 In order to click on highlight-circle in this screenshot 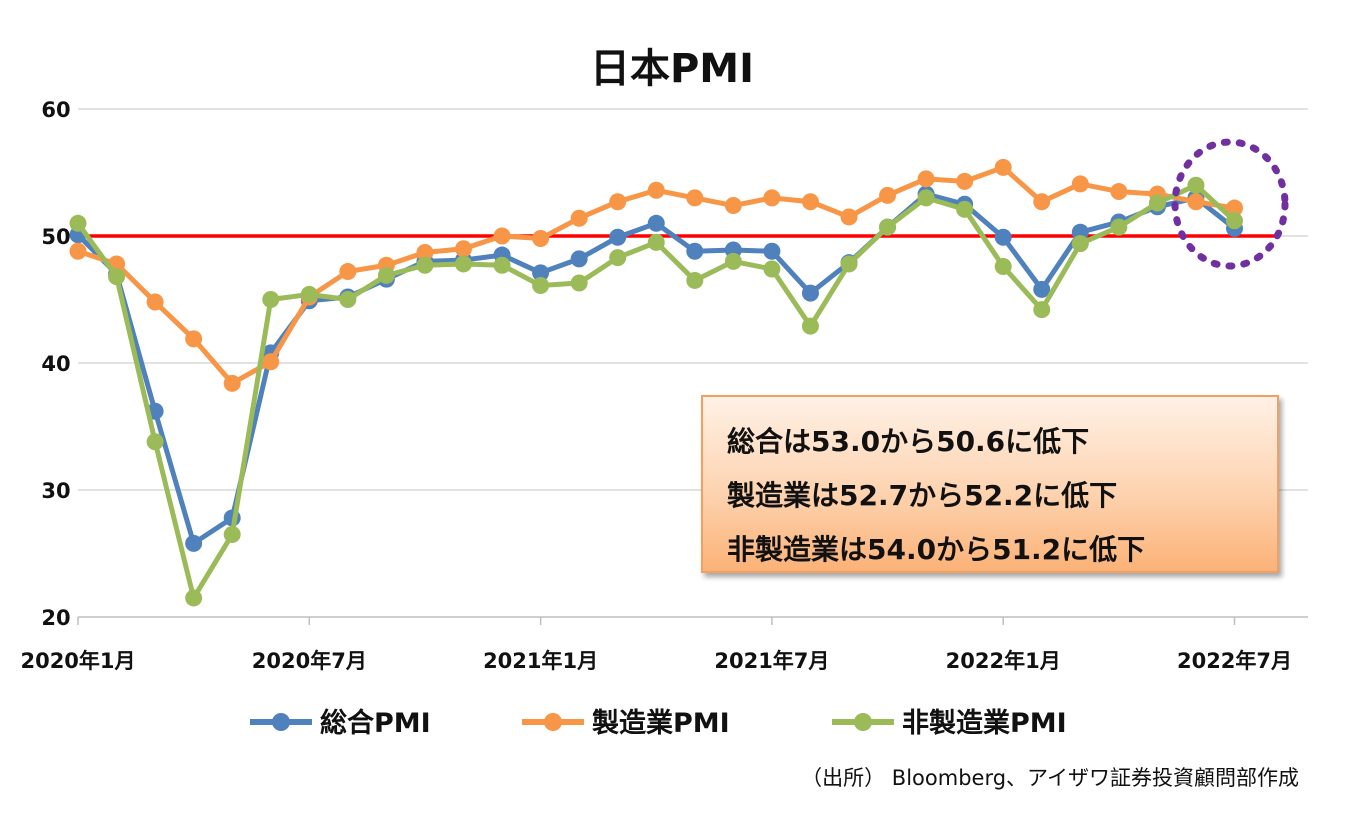, I will do `click(1230, 204)`.